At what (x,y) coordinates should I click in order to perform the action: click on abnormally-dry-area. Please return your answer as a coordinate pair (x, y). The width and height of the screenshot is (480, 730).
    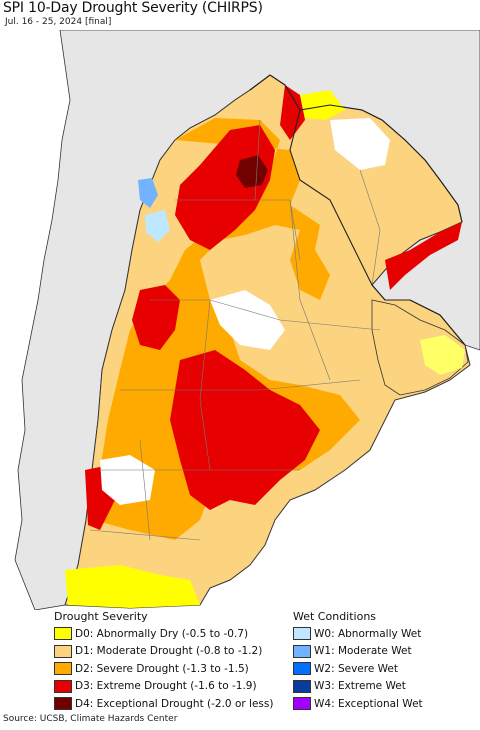
    Looking at the image, I should click on (132, 586).